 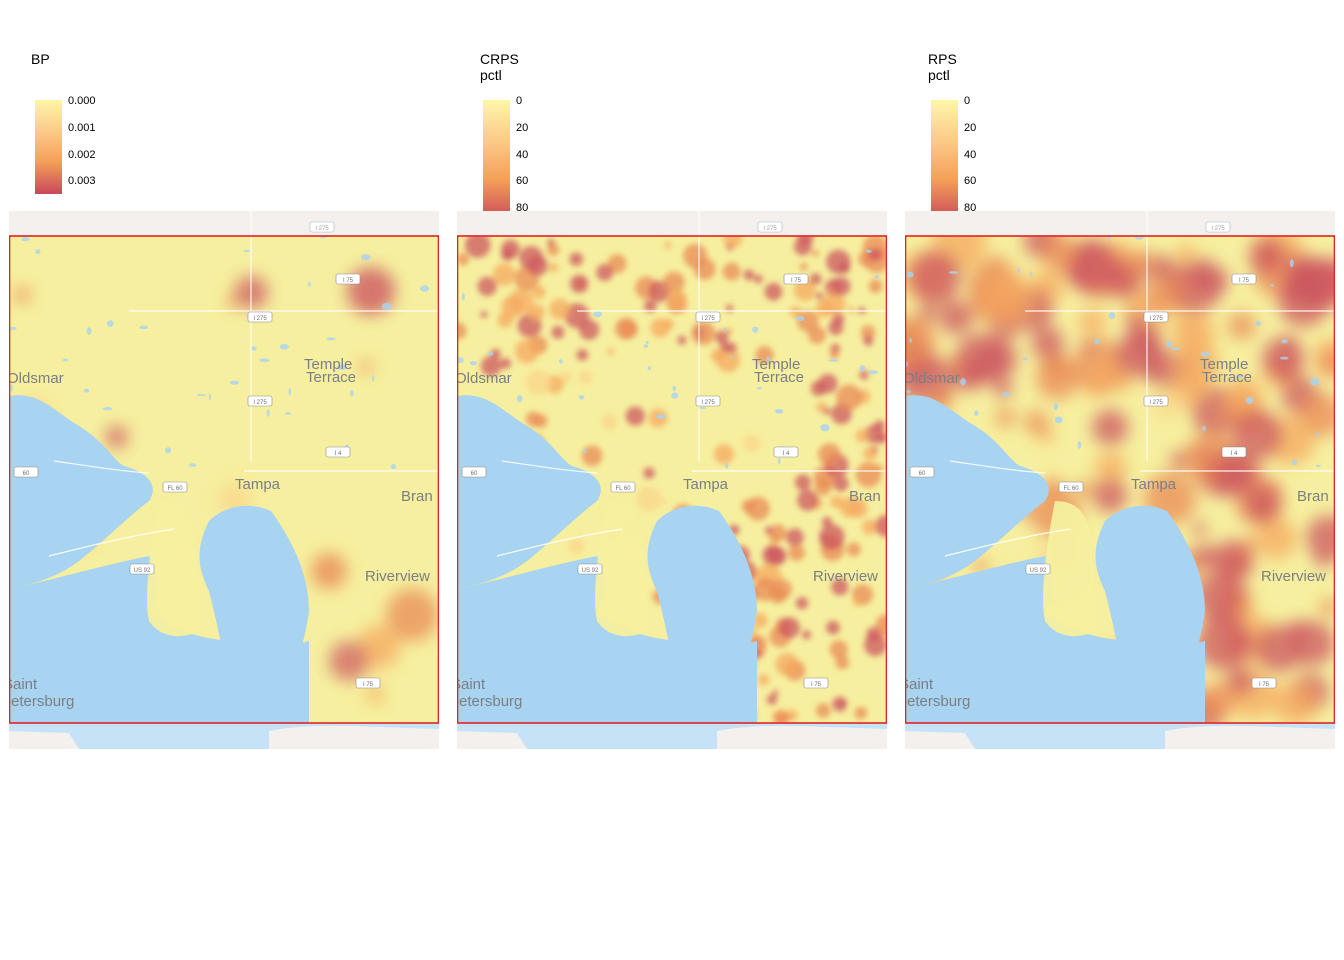 What do you see at coordinates (522, 154) in the screenshot?
I see `colorbar-tick-label: 40` at bounding box center [522, 154].